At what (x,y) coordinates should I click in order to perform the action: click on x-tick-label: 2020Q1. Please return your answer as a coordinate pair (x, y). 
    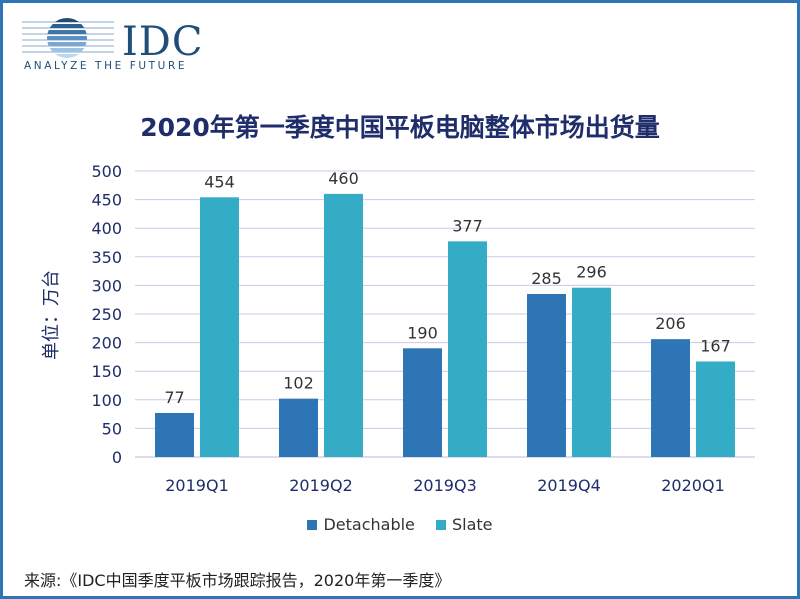
    Looking at the image, I should click on (693, 485).